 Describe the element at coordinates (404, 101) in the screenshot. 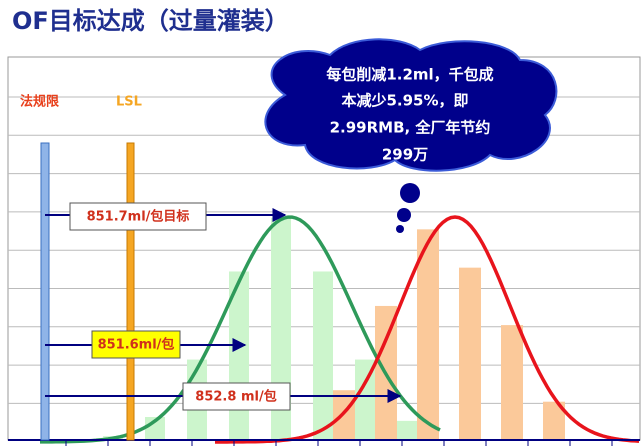

I see `cloud-text: 本减少5.95%，即` at that location.